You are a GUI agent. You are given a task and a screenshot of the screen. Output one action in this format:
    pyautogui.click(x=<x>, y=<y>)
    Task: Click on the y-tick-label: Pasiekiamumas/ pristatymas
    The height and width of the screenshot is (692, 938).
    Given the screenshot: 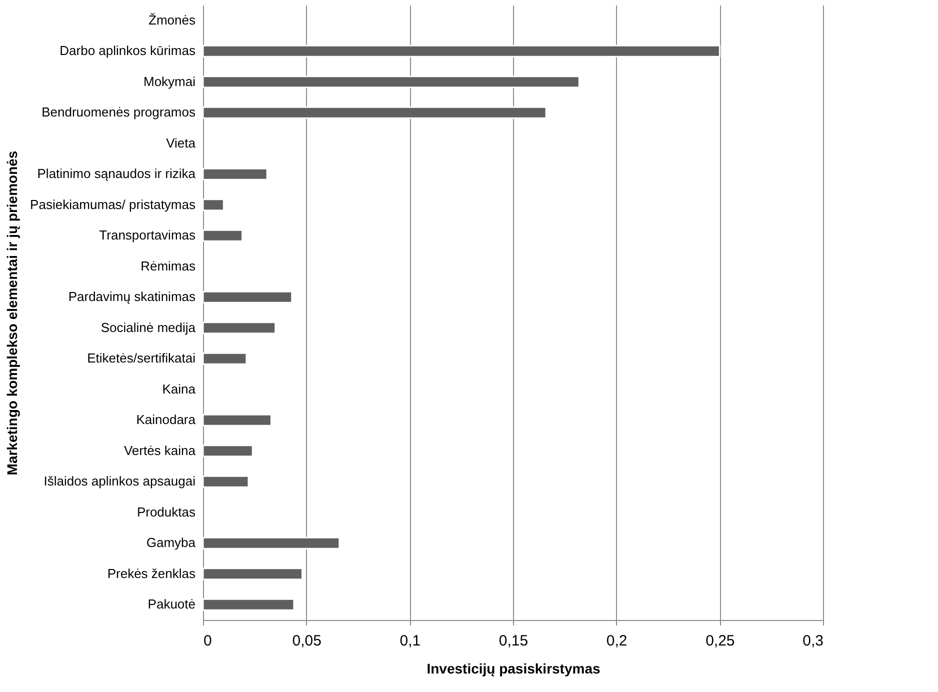 What is the action you would take?
    pyautogui.click(x=113, y=204)
    